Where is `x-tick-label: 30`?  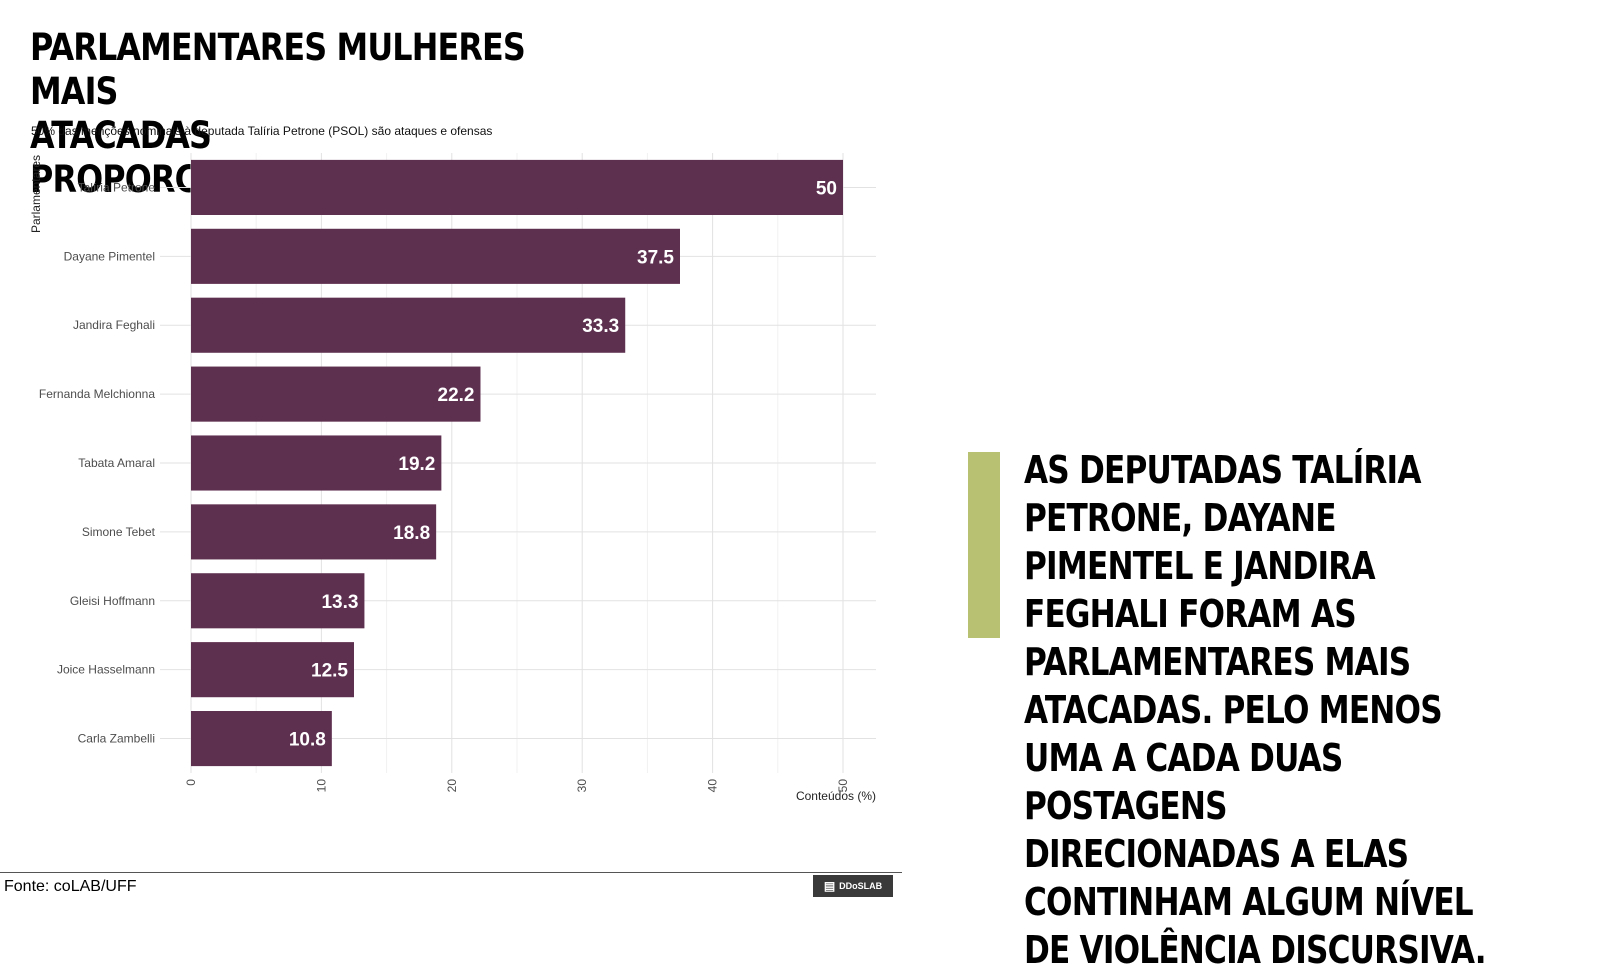
x-tick-label: 30 is located at coordinates (582, 786).